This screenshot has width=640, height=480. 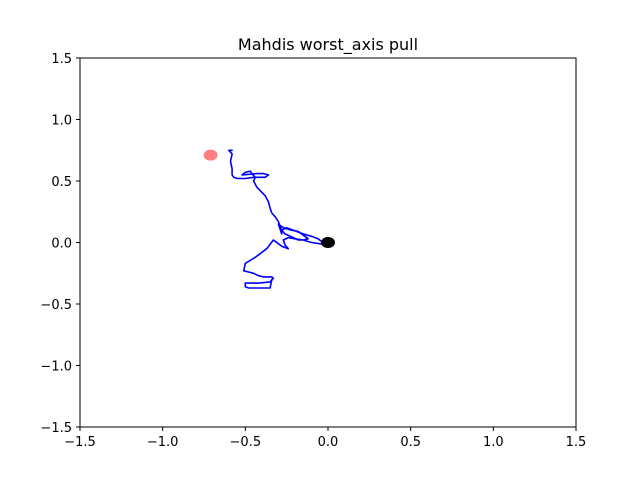 I want to click on y-tick-label: 1.5, so click(x=61, y=59).